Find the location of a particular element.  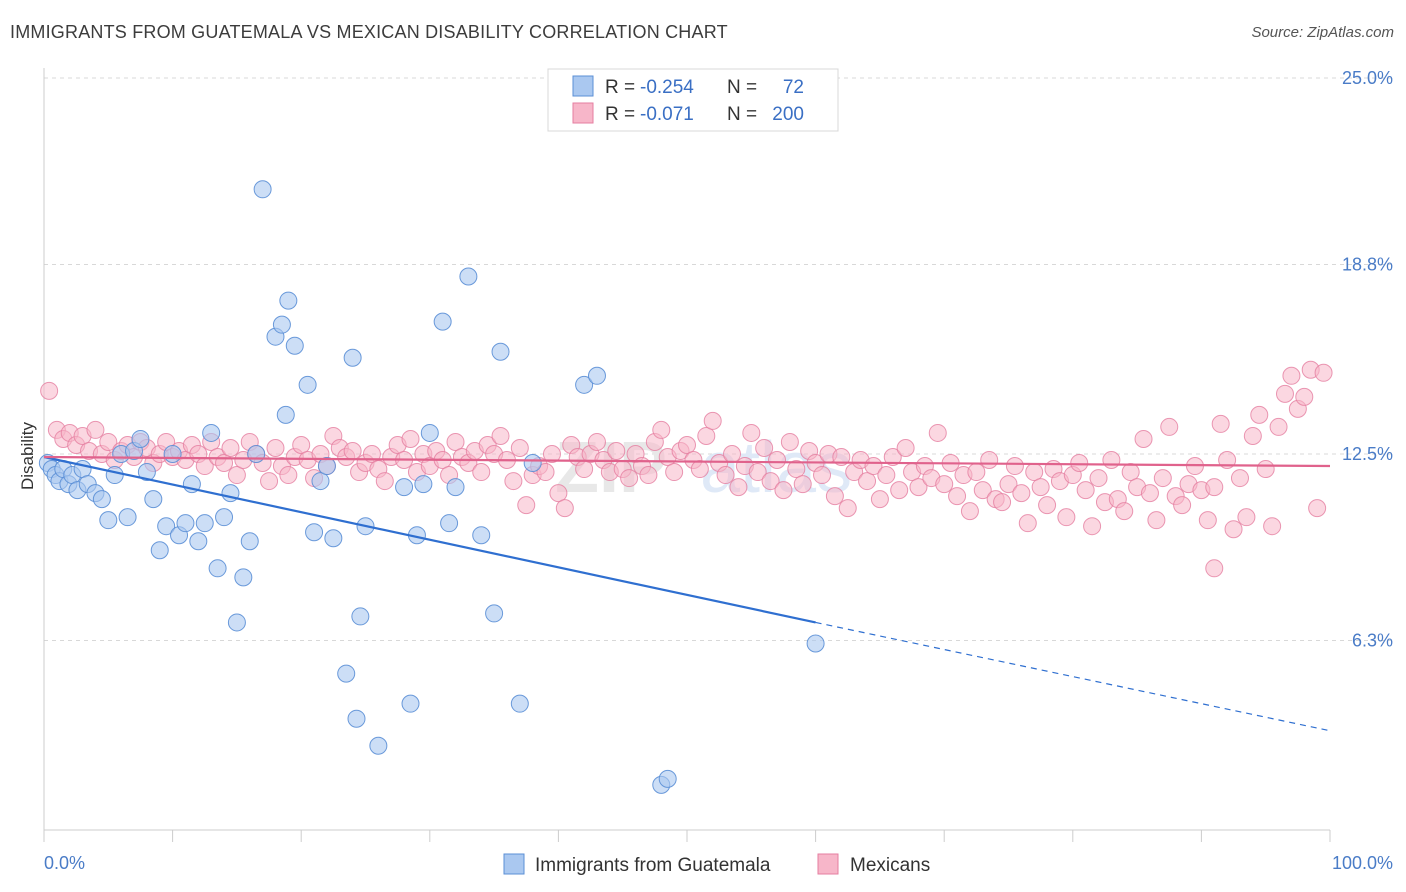

y-tick-label: 25.0% is located at coordinates (1367, 78).